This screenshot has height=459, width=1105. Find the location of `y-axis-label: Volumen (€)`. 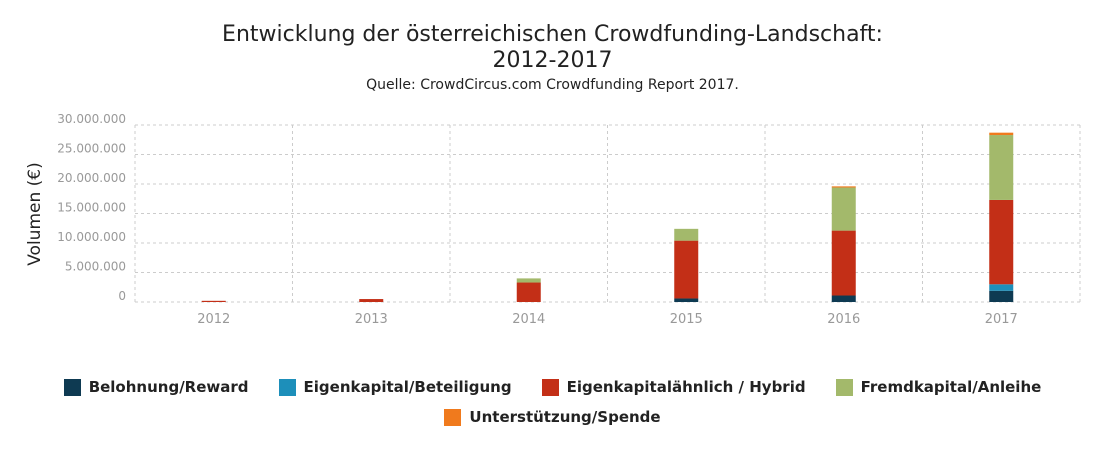

y-axis-label: Volumen (€) is located at coordinates (35, 214).